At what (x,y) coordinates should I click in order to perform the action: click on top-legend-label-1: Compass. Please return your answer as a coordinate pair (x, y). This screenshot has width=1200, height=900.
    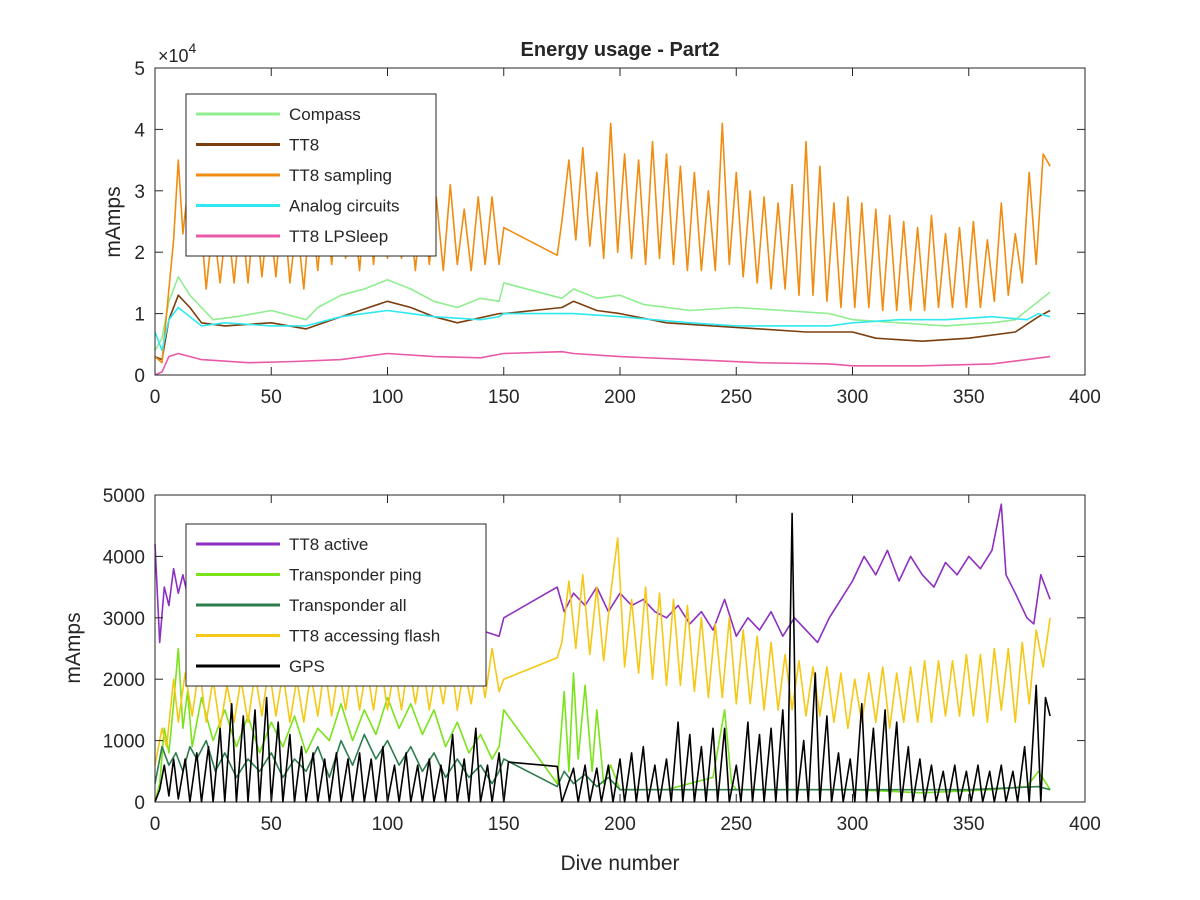
    Looking at the image, I should click on (325, 114).